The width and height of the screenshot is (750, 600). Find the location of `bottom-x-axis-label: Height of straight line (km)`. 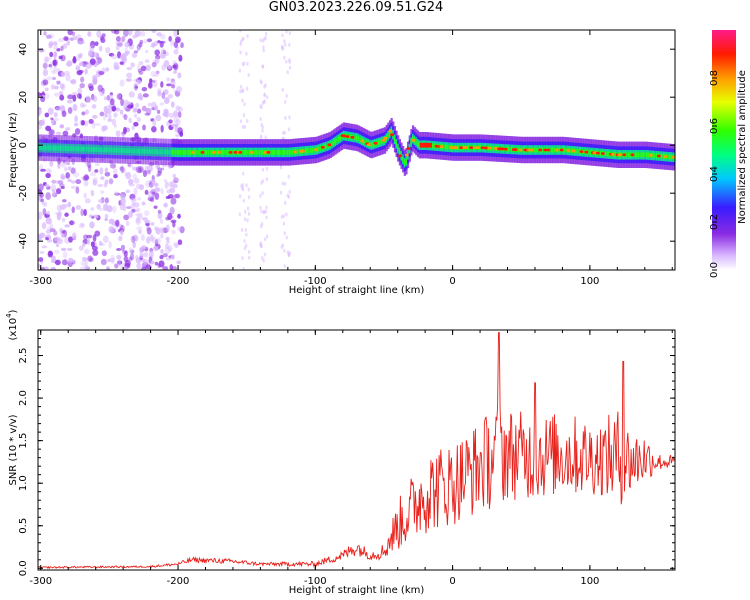

bottom-x-axis-label: Height of straight line (km) is located at coordinates (357, 590).